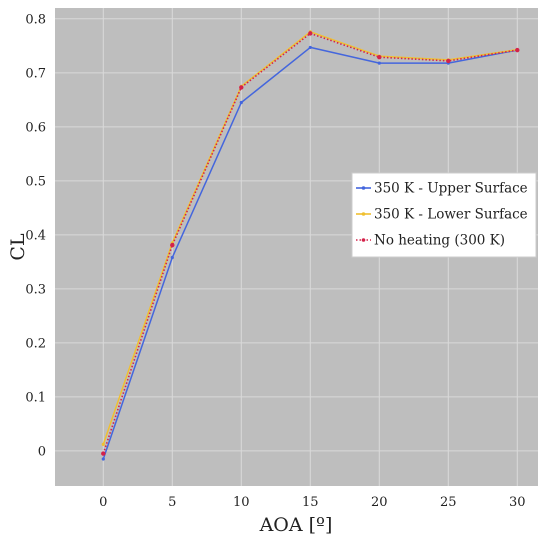 This screenshot has height=545, width=539. Describe the element at coordinates (172, 502) in the screenshot. I see `x-tick-label: 5` at that location.